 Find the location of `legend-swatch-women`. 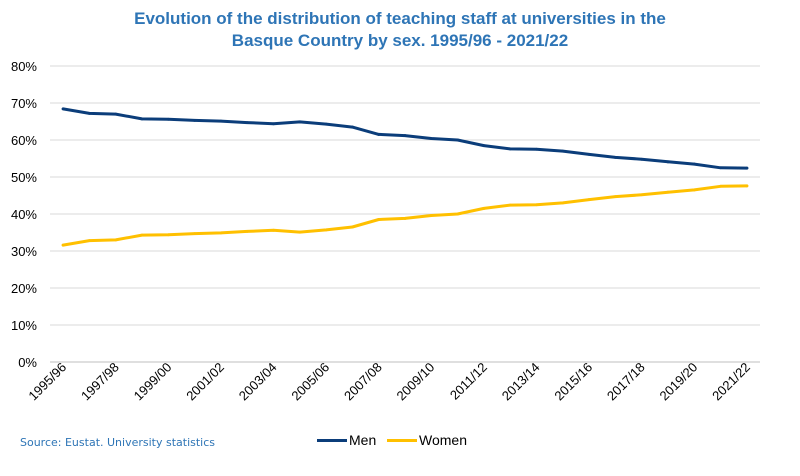

legend-swatch-women is located at coordinates (402, 440).